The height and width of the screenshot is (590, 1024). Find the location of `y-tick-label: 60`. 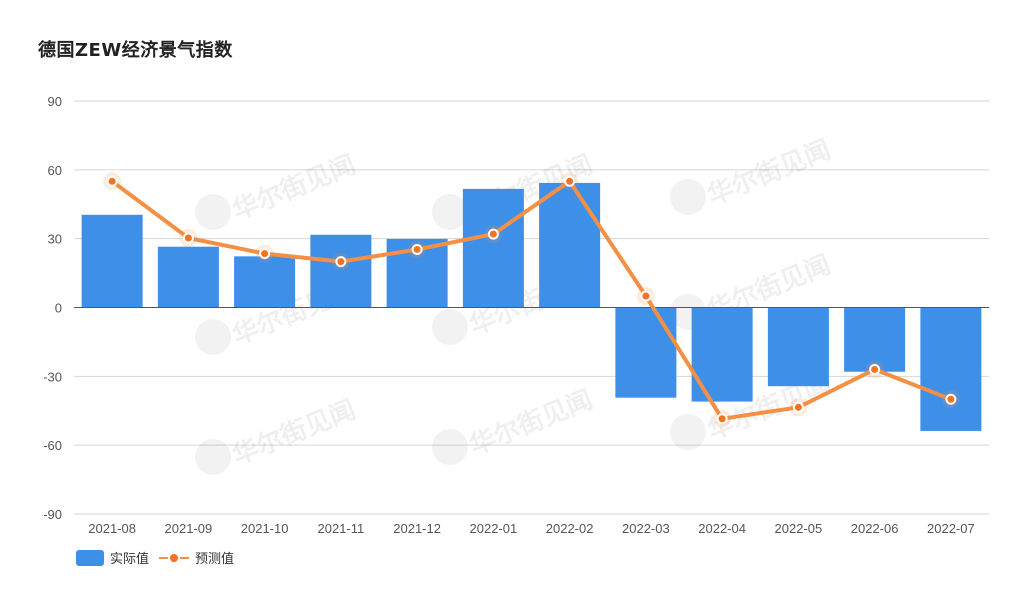

y-tick-label: 60 is located at coordinates (55, 170).